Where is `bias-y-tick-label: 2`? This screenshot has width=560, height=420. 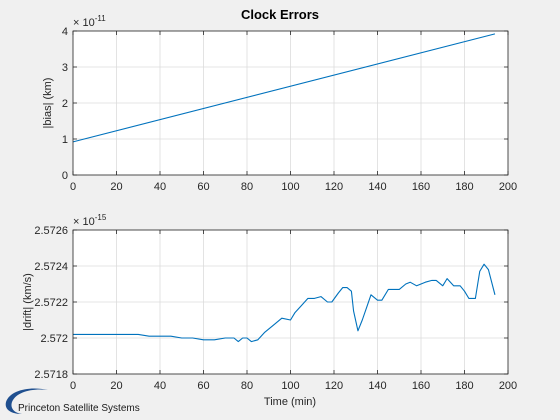
bias-y-tick-label: 2 is located at coordinates (65, 104).